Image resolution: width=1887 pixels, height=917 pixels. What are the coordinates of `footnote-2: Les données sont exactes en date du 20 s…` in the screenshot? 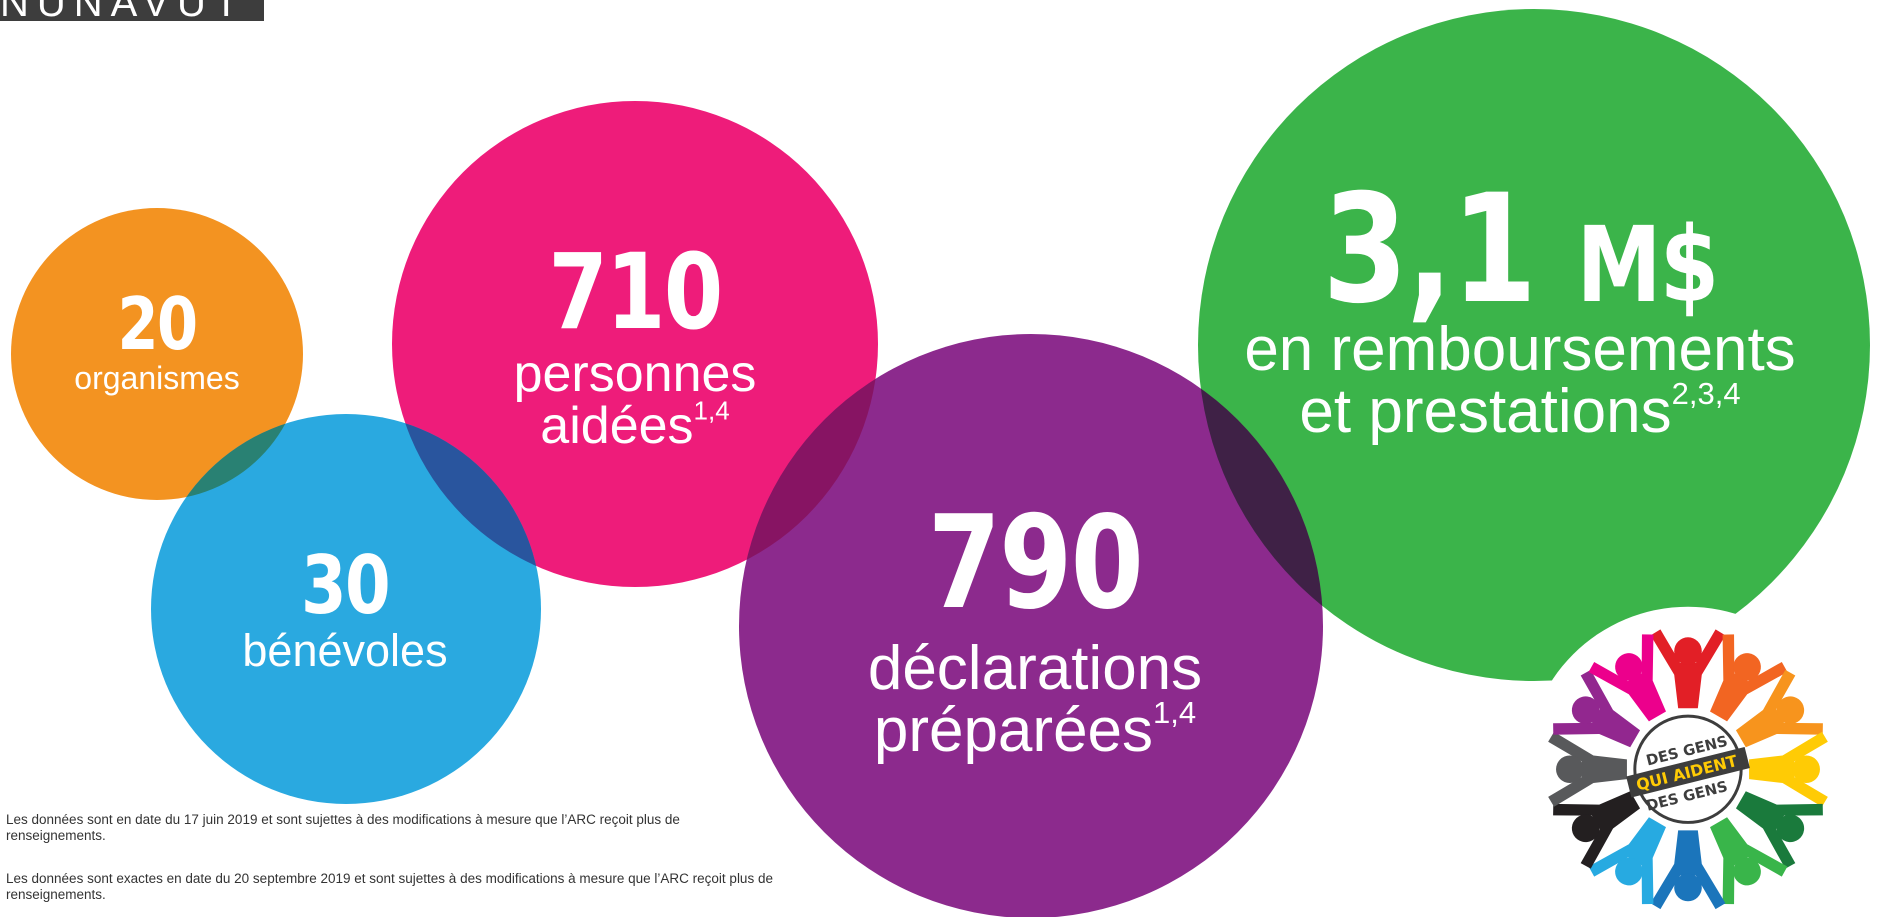 It's located at (389, 886).